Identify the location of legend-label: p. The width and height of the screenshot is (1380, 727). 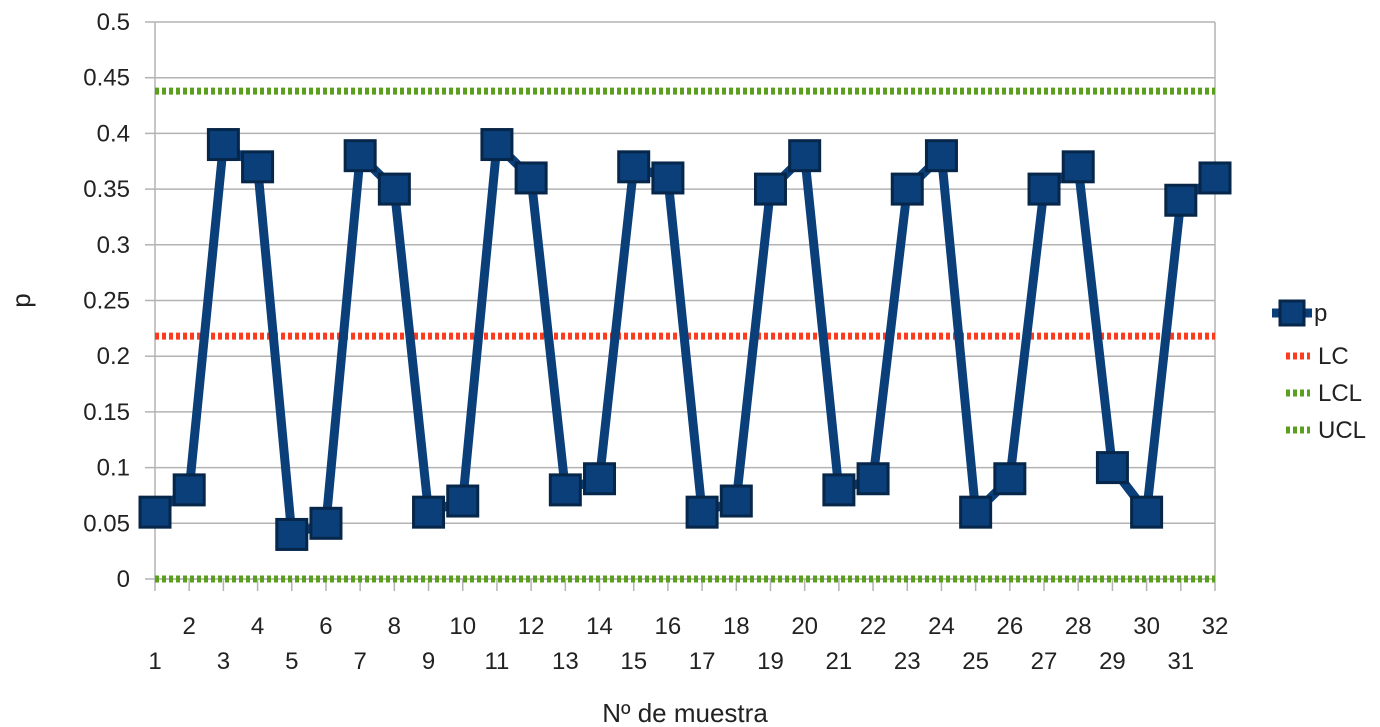
(1320, 313).